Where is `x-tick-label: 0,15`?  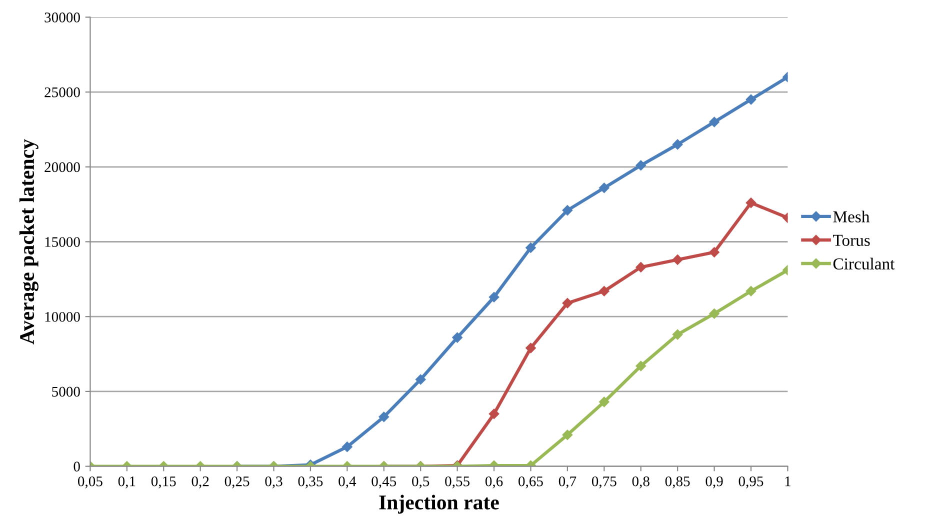
x-tick-label: 0,15 is located at coordinates (163, 482).